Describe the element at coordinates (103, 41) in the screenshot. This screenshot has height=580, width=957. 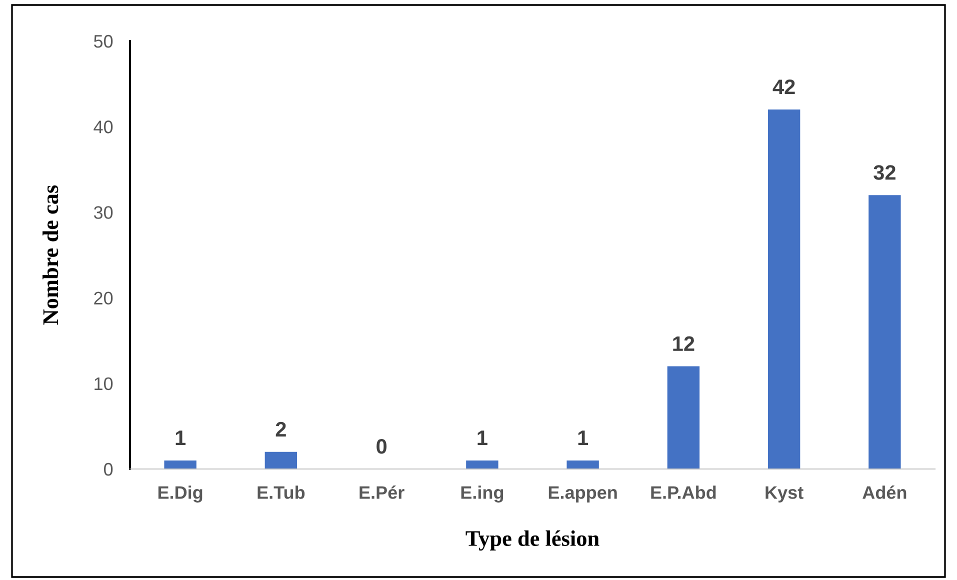
I see `y-tick-label: 50` at that location.